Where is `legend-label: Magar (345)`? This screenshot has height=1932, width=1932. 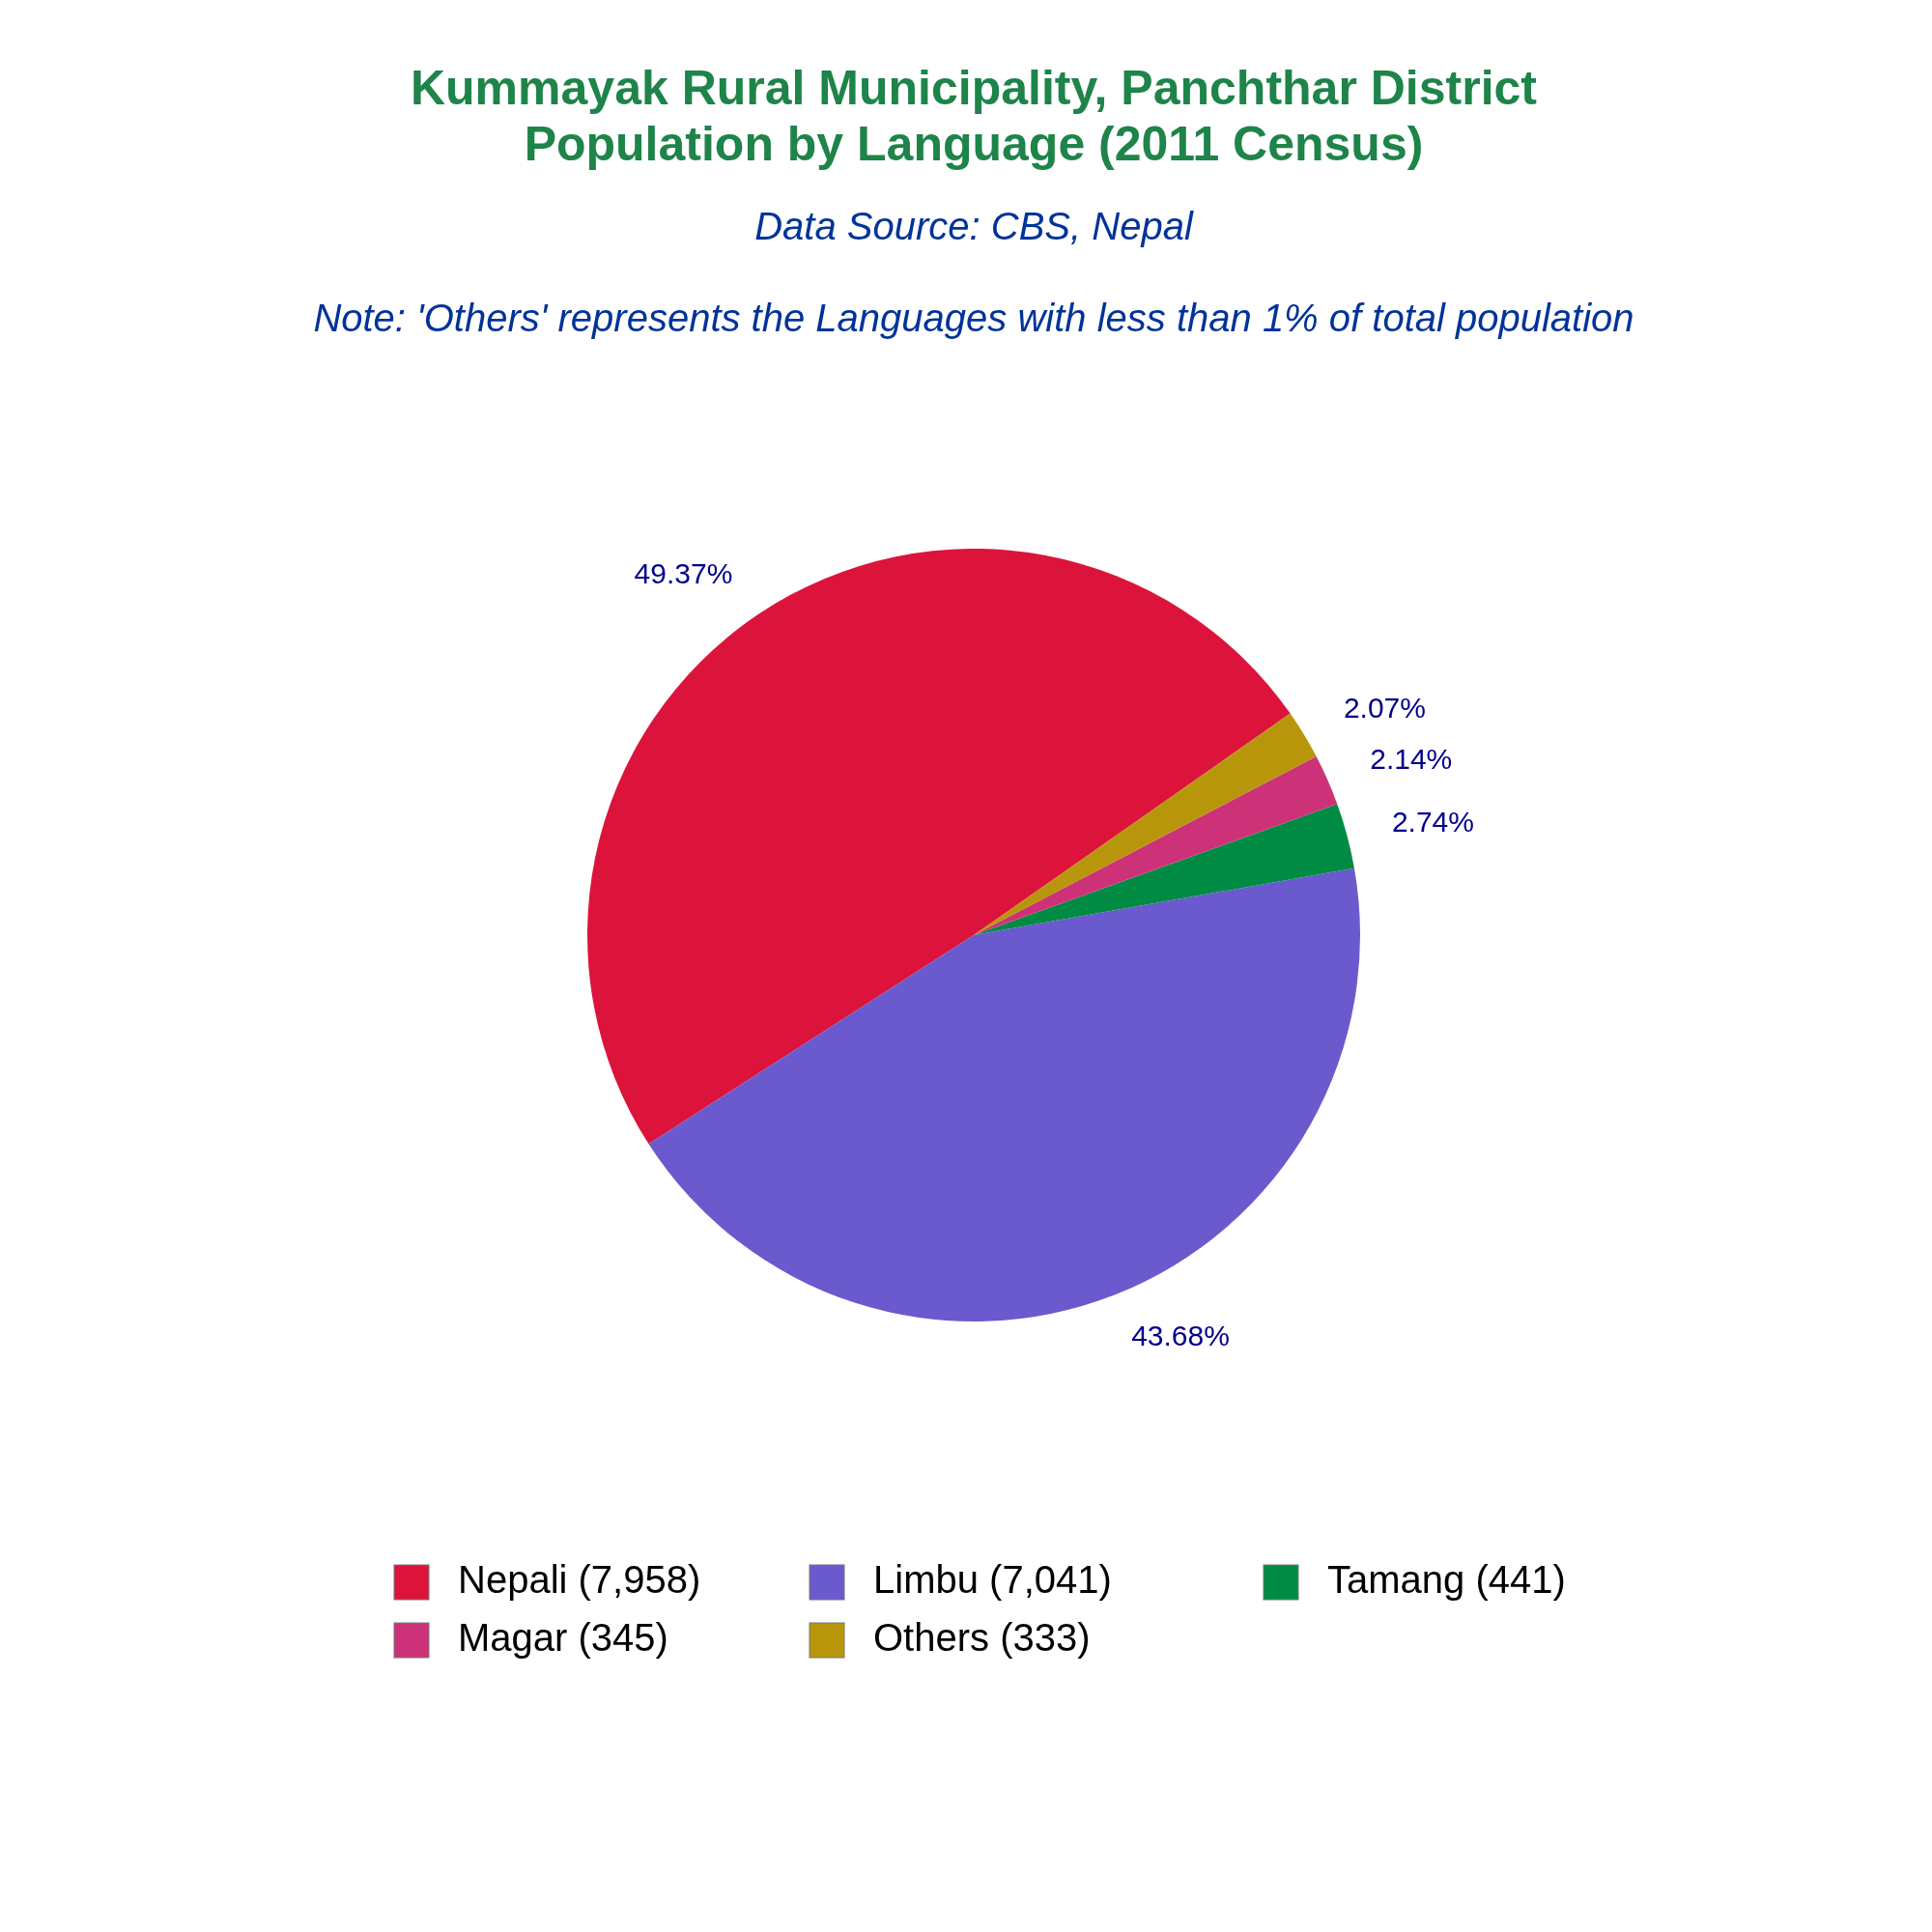 legend-label: Magar (345) is located at coordinates (563, 1637).